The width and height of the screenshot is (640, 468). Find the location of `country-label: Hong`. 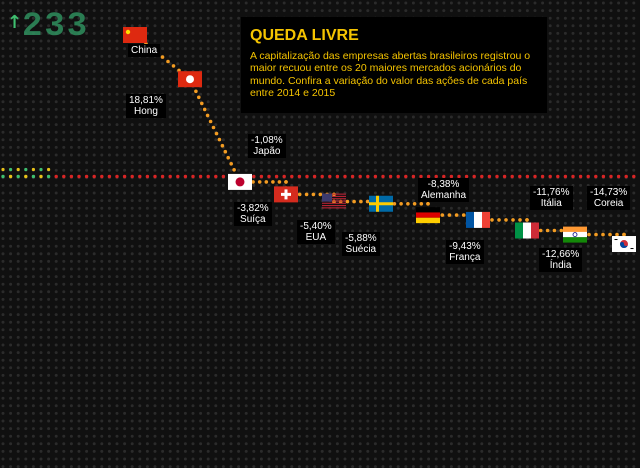

country-label: Hong is located at coordinates (146, 111).